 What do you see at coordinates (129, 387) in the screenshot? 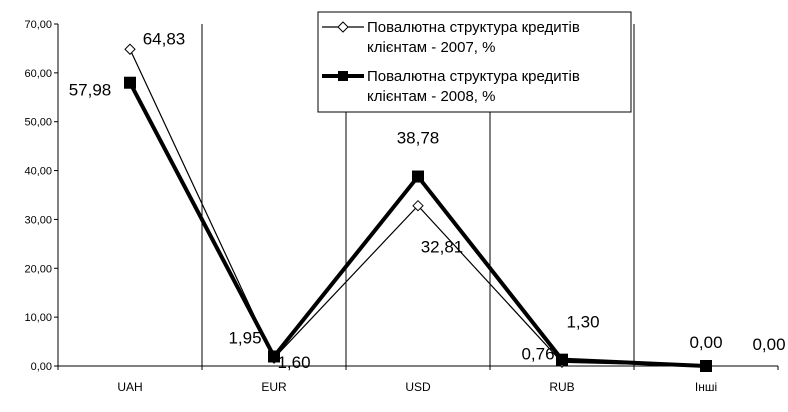
I see `x-tick-label: UAH` at bounding box center [129, 387].